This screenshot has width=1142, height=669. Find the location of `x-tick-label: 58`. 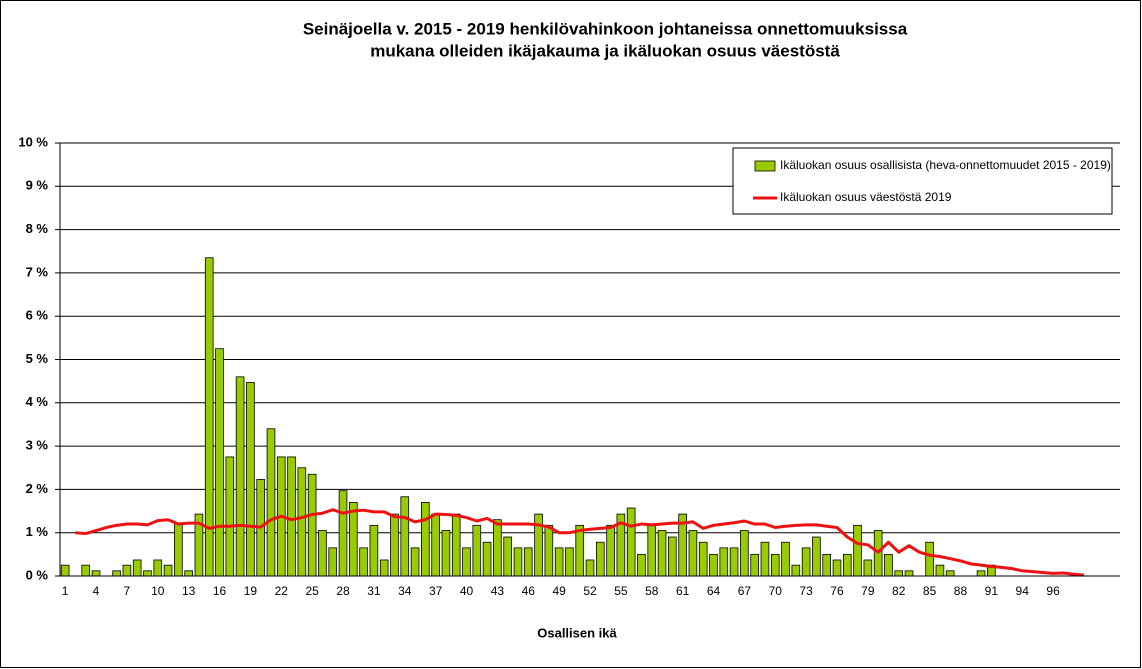

x-tick-label: 58 is located at coordinates (652, 591).